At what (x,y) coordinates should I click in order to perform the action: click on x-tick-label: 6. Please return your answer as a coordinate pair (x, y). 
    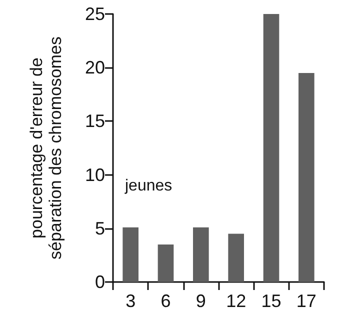
    Looking at the image, I should click on (165, 301).